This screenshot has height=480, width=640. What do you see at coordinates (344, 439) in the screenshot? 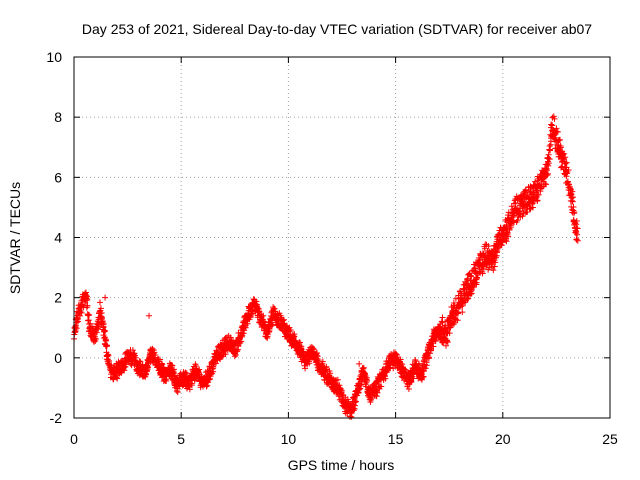
I see `x-tick-labels: 0 5 10 15 20 25` at bounding box center [344, 439].